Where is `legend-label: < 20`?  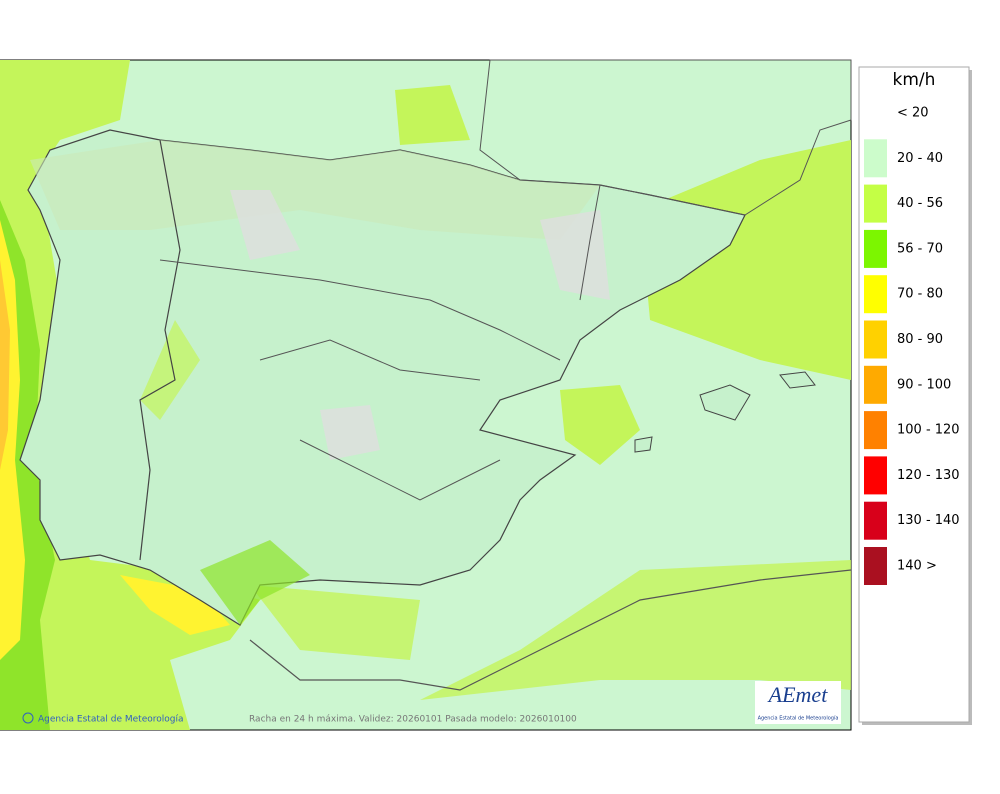
legend-label: < 20 is located at coordinates (913, 113).